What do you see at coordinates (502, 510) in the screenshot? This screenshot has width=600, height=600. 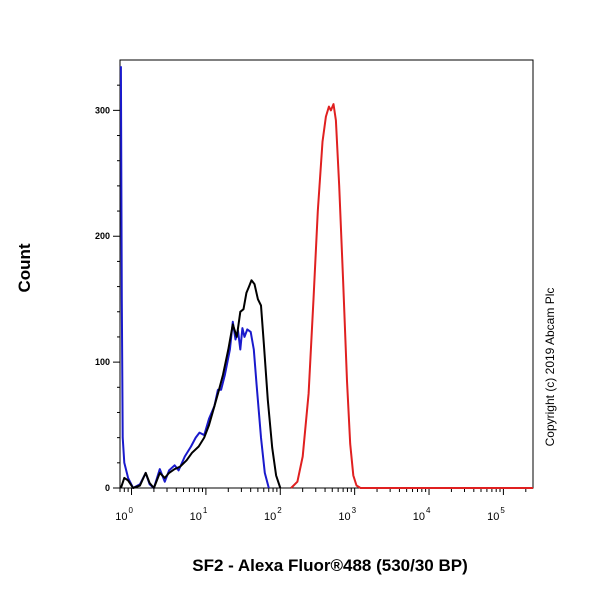 I see `x-tick-exponent: 5` at bounding box center [502, 510].